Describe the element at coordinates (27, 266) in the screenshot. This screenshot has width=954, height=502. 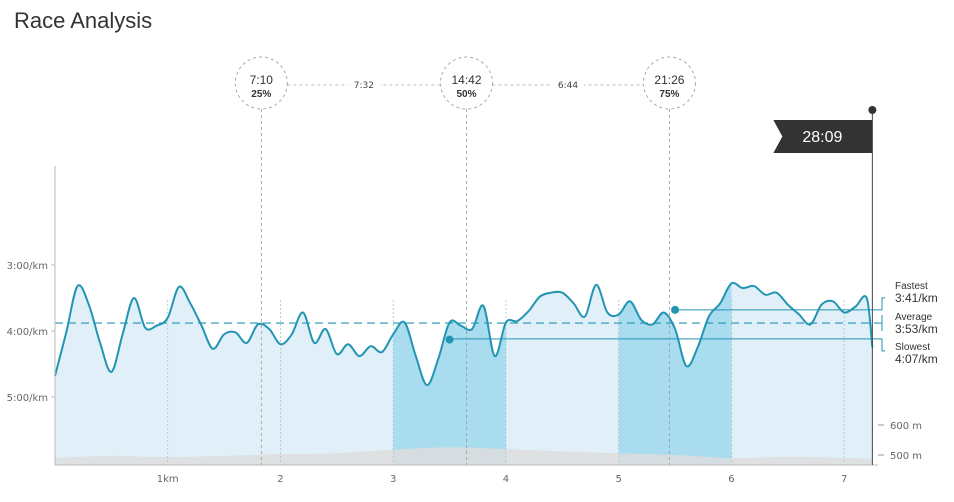
I see `y-tick-label: 3:00/km` at that location.